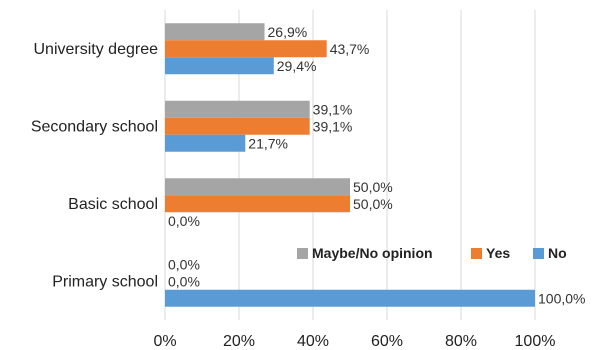 This screenshot has height=350, width=610. Describe the element at coordinates (96, 49) in the screenshot. I see `category-label: University degree` at that location.